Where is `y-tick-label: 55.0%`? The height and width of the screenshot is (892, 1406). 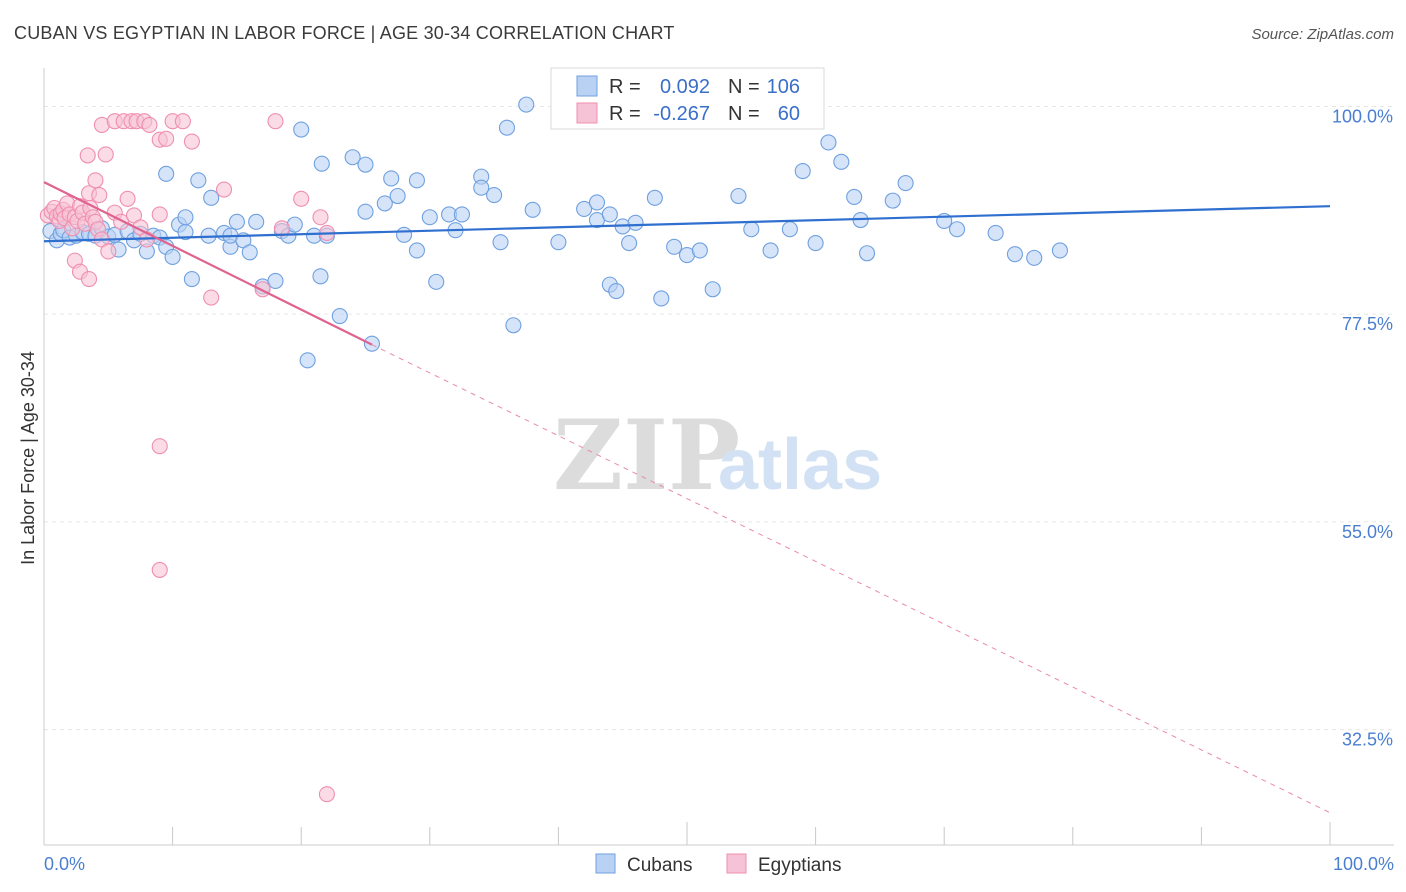 y-tick-label: 55.0% is located at coordinates (1367, 532).